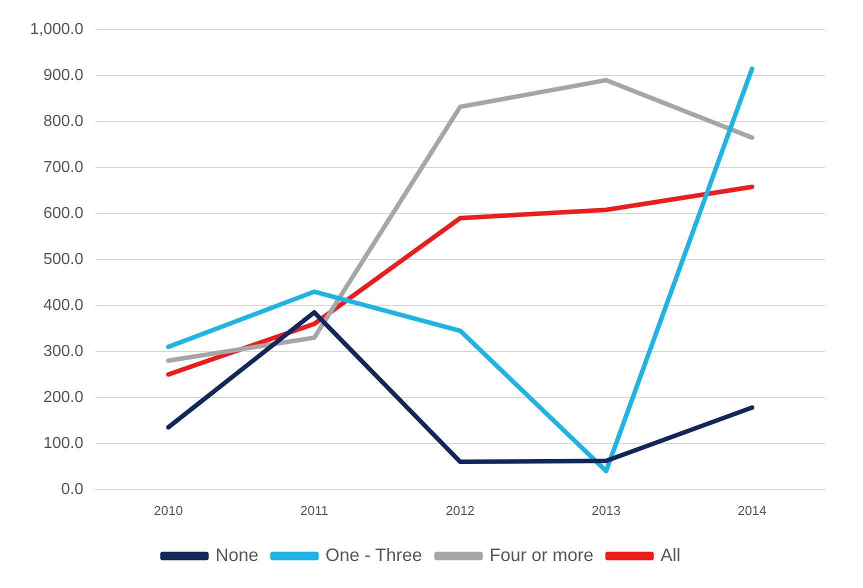 The width and height of the screenshot is (863, 588). I want to click on y-tick-label: 300.0, so click(63, 351).